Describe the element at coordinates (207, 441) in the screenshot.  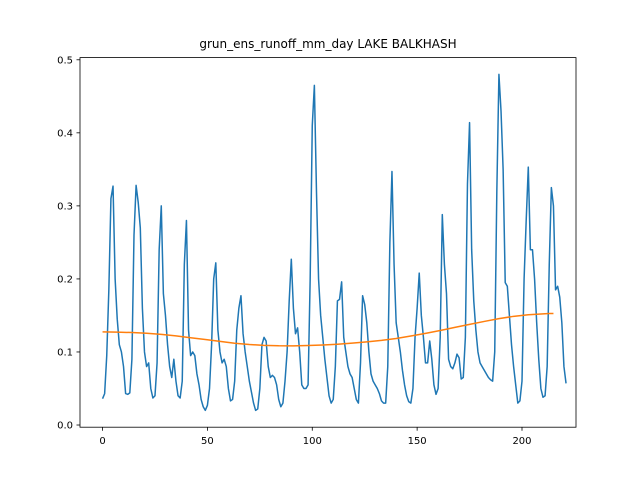
I see `x-tick-label: 50` at that location.